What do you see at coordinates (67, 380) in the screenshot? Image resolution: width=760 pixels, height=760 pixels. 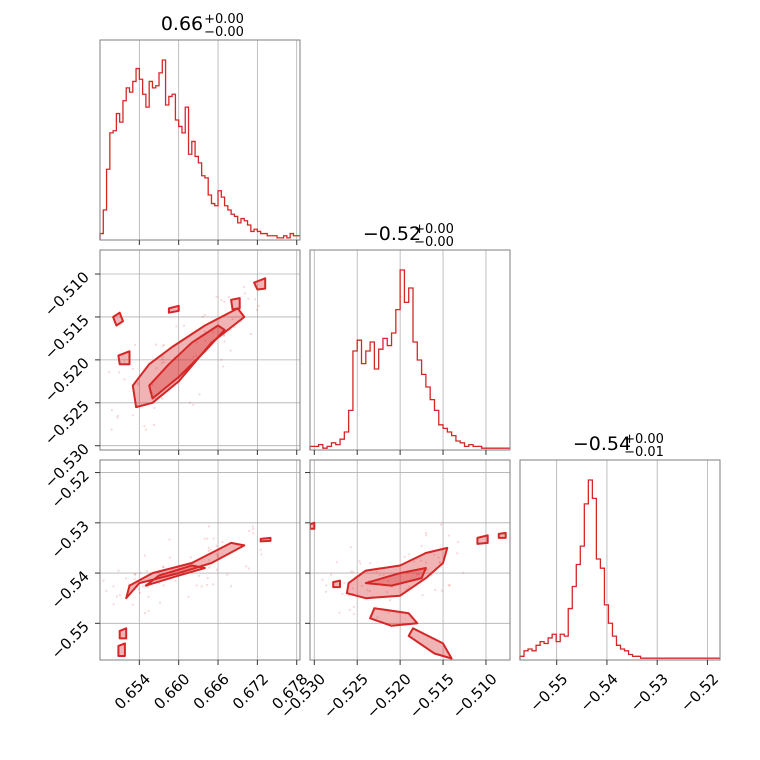 I see `y-tick-label: −0.520` at bounding box center [67, 380].